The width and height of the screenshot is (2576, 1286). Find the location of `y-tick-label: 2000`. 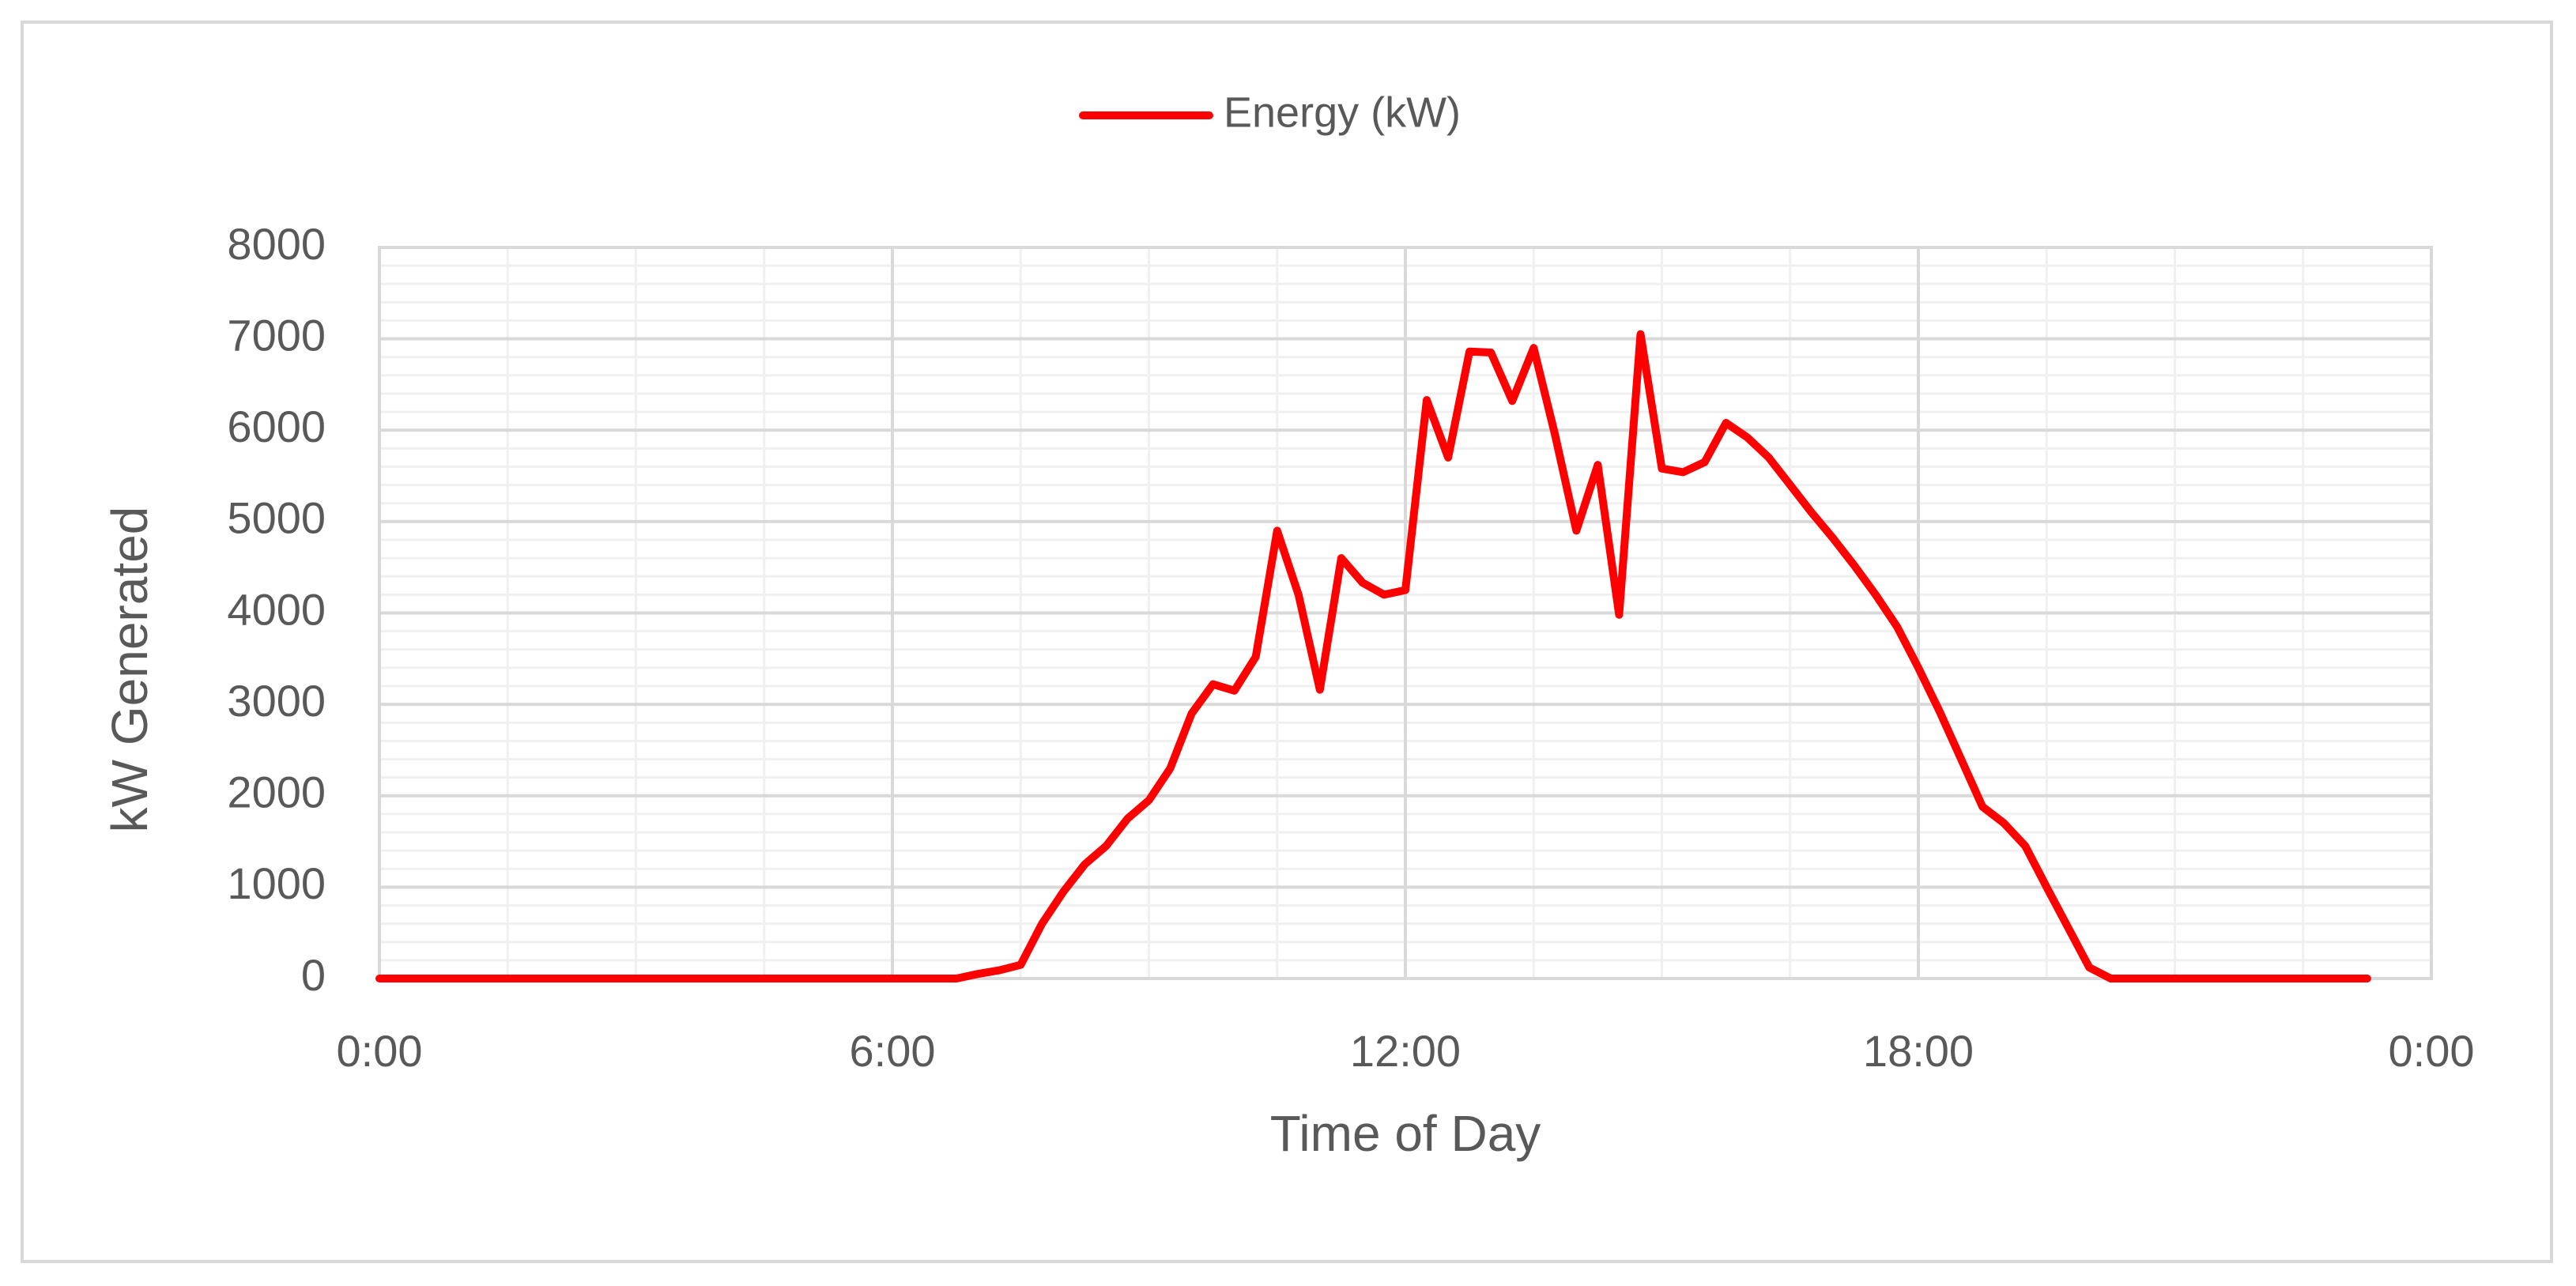

y-tick-label: 2000 is located at coordinates (276, 792).